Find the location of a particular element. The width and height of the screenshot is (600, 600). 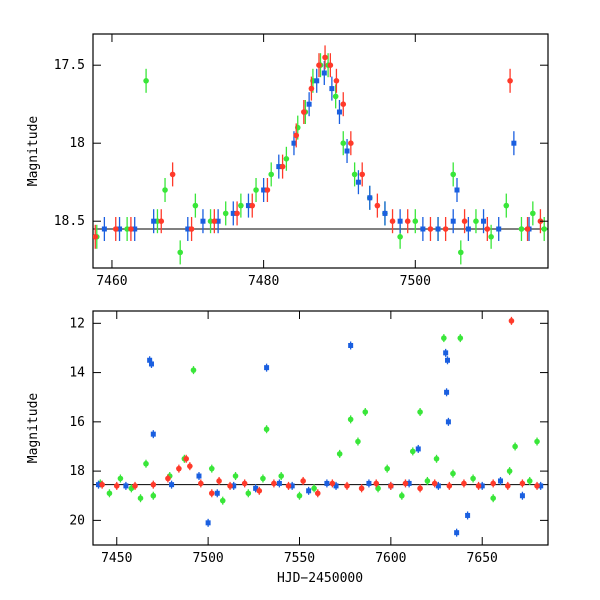

y-tick-label: 14 is located at coordinates (77, 373).